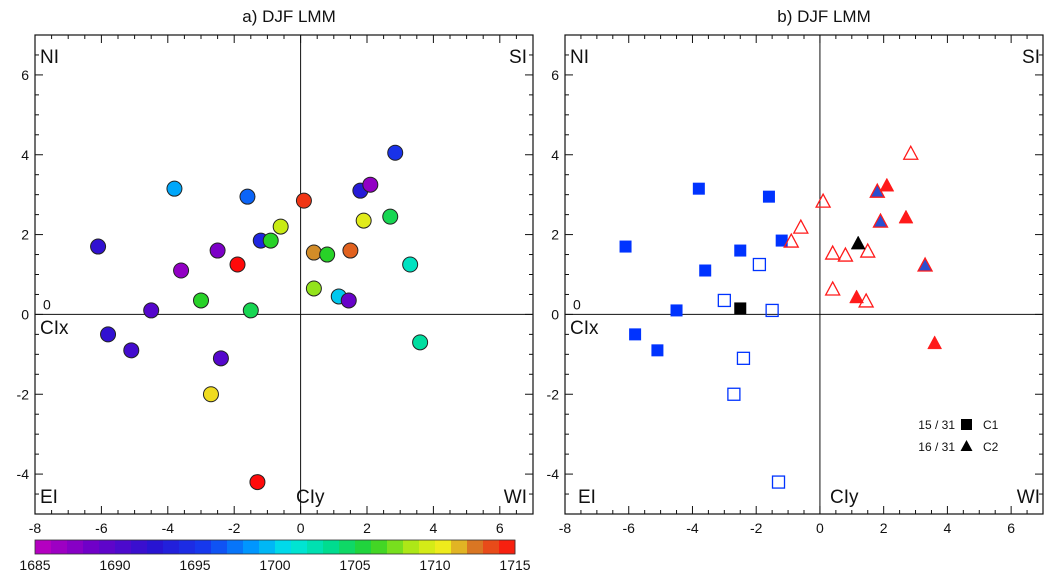 The height and width of the screenshot is (576, 1049). Describe the element at coordinates (518, 57) in the screenshot. I see `panel-a-label-si: SI` at that location.